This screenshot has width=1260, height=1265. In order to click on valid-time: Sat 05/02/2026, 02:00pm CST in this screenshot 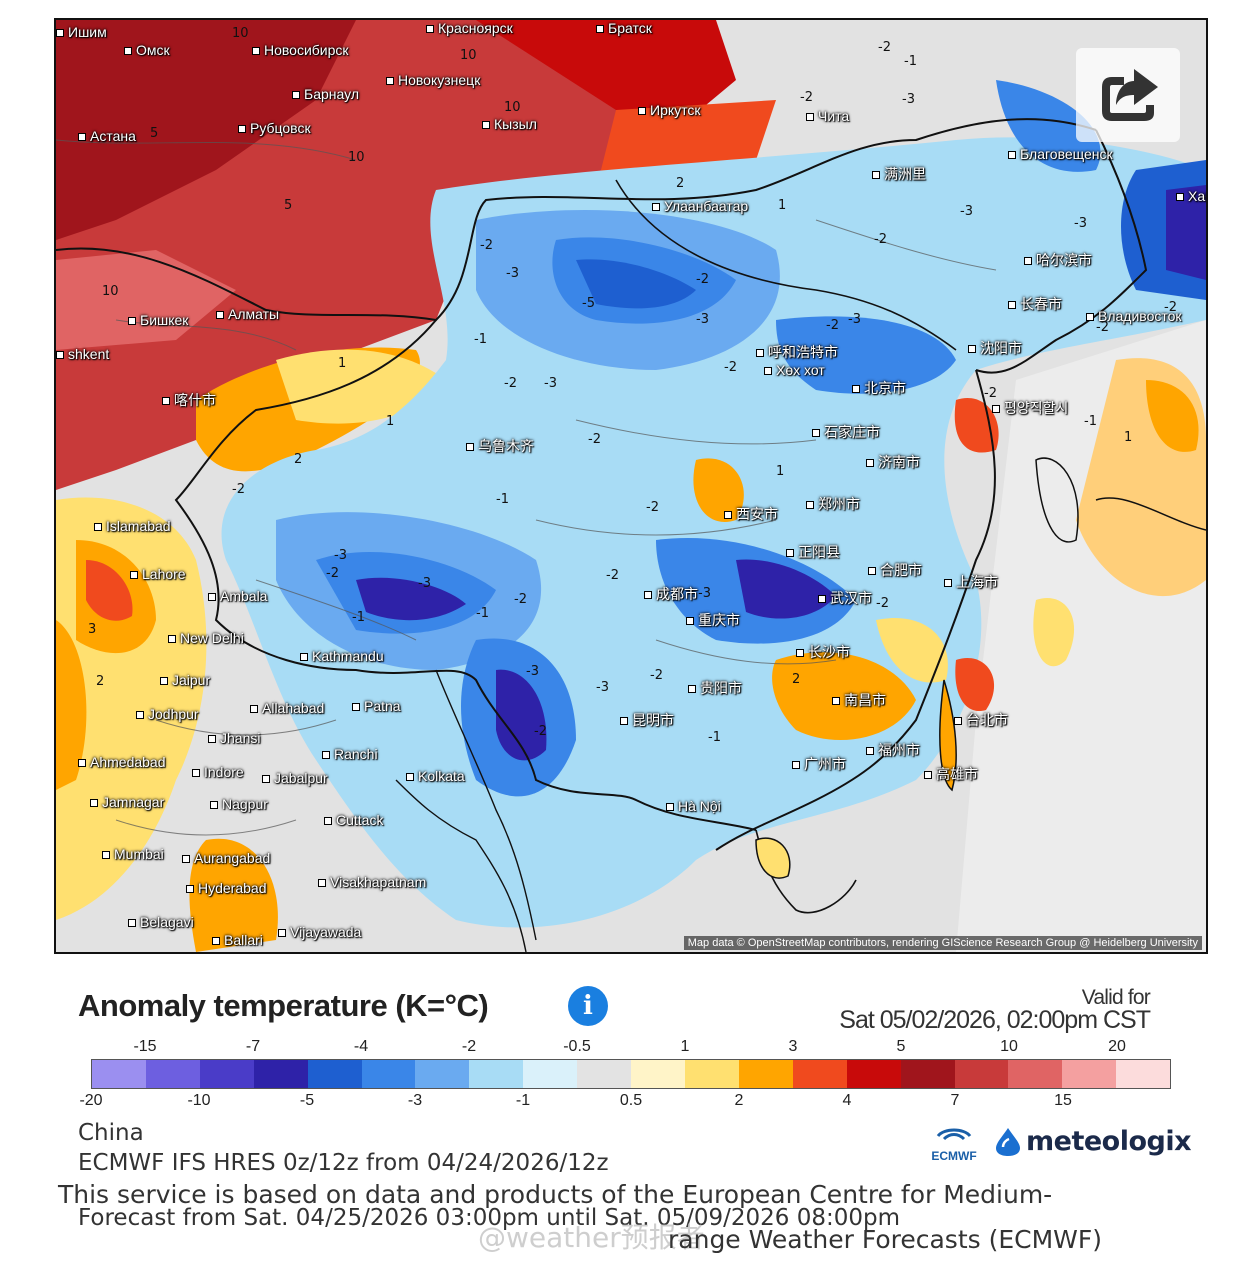, I will do `click(995, 1020)`.